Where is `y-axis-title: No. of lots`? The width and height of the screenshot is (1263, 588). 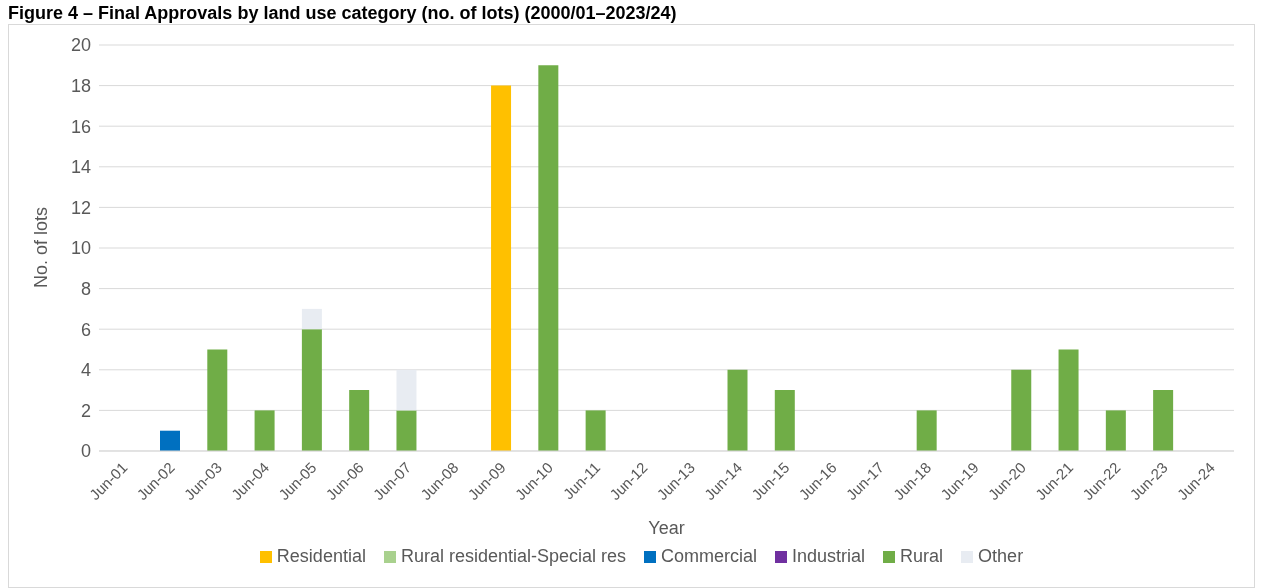
y-axis-title: No. of lots is located at coordinates (41, 247).